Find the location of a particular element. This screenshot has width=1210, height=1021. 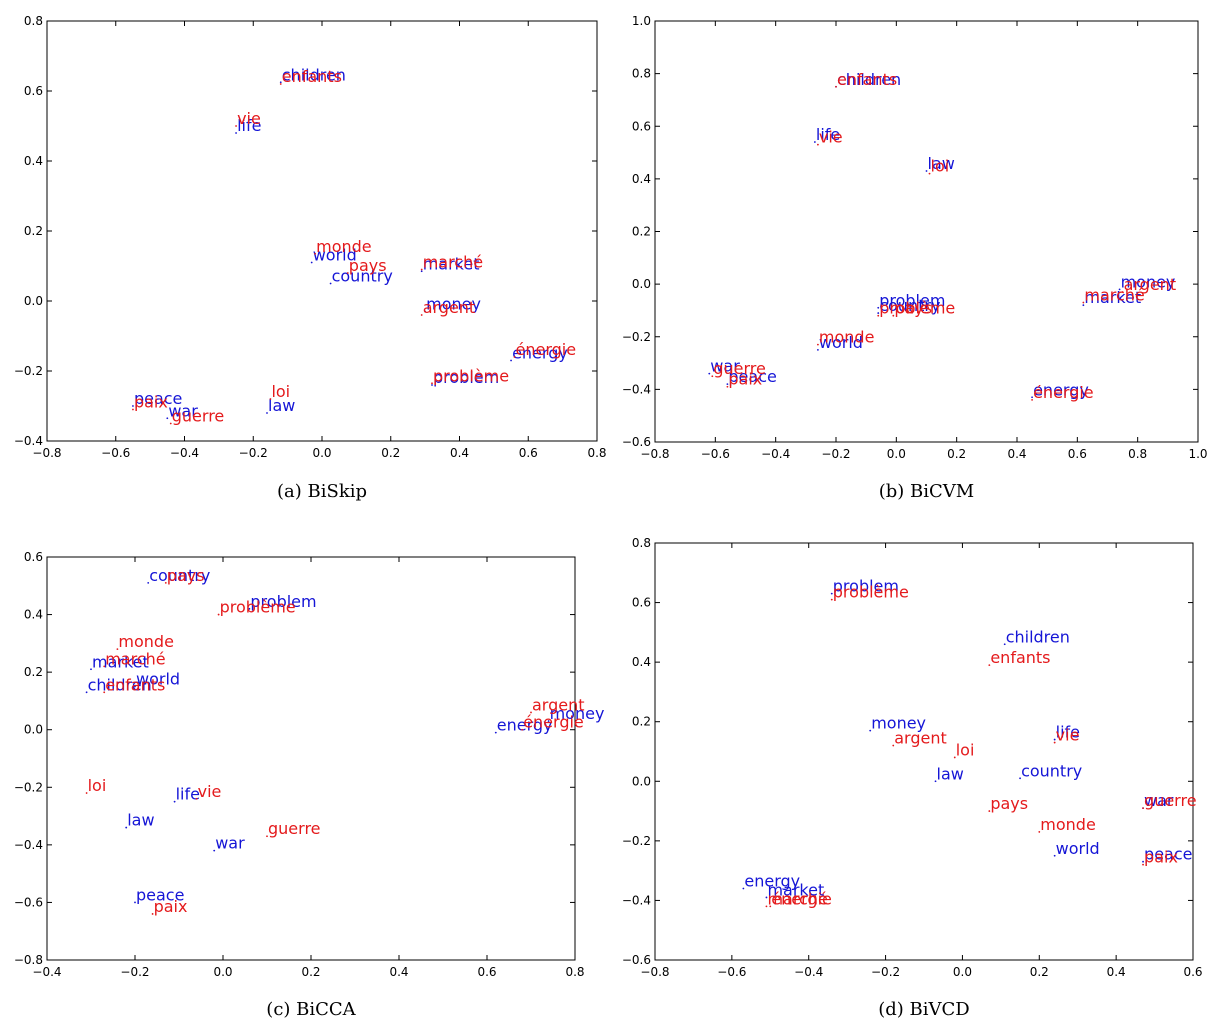

point-label: war is located at coordinates (230, 843).